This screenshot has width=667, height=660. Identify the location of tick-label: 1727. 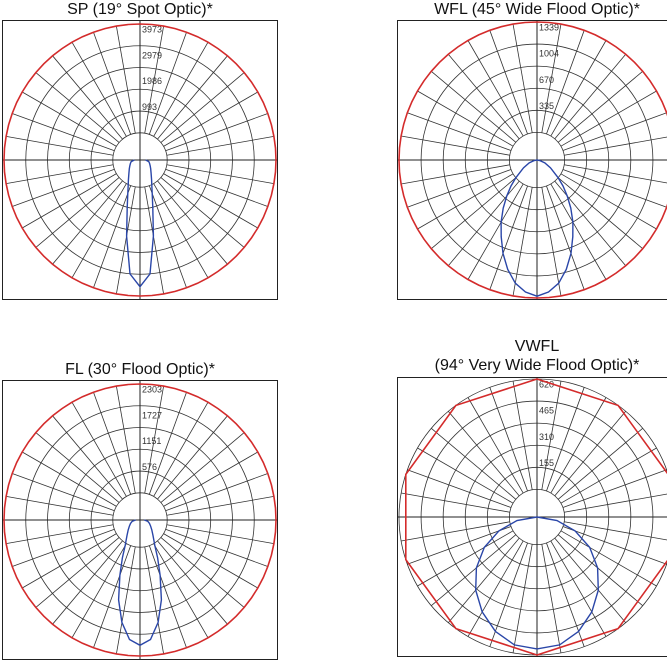
(152, 415).